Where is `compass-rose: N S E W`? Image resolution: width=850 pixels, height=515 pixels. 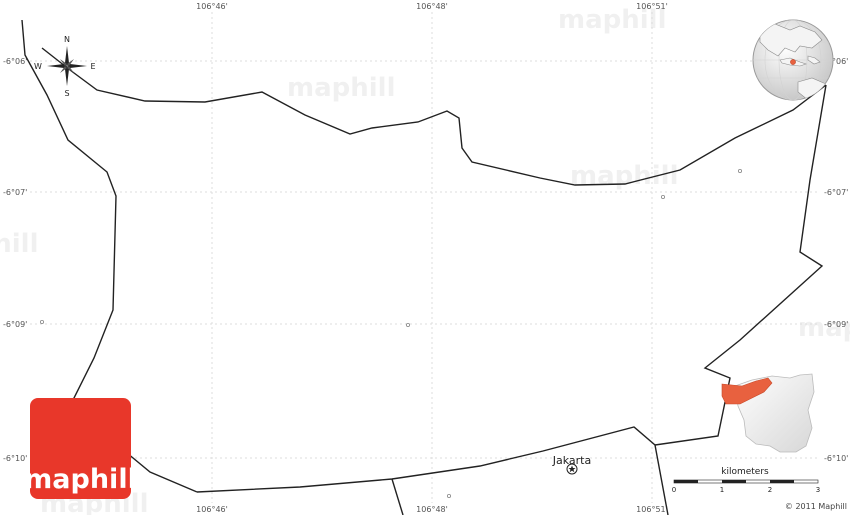
compass-rose: N S E W is located at coordinates (64, 66).